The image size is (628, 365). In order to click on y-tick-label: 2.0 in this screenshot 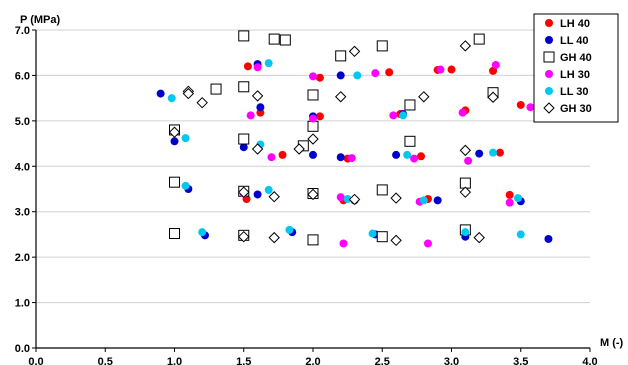, I will do `click(22, 258)`.